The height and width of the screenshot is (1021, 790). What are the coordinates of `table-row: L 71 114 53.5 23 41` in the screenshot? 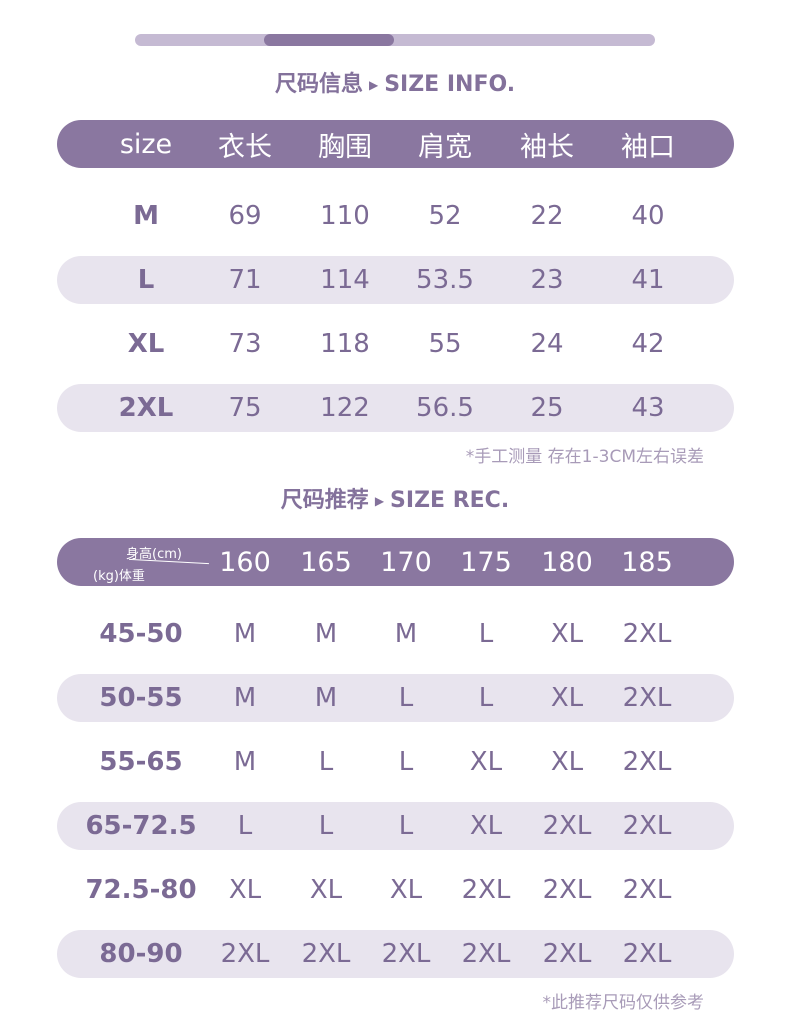 It's located at (395, 280).